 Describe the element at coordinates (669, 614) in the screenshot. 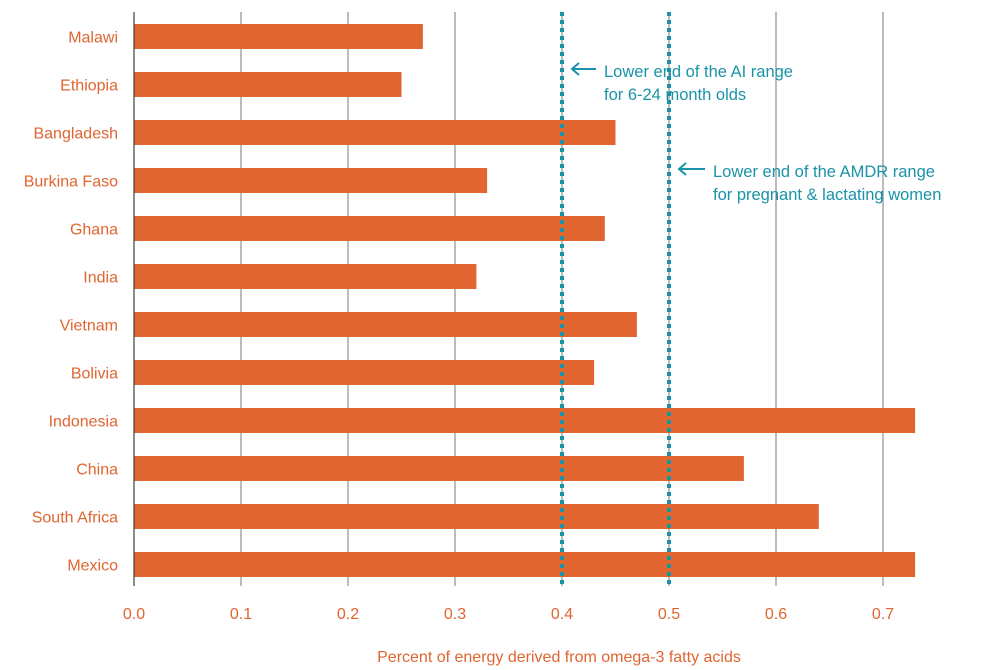

I see `x-tick-label: 0.5` at that location.